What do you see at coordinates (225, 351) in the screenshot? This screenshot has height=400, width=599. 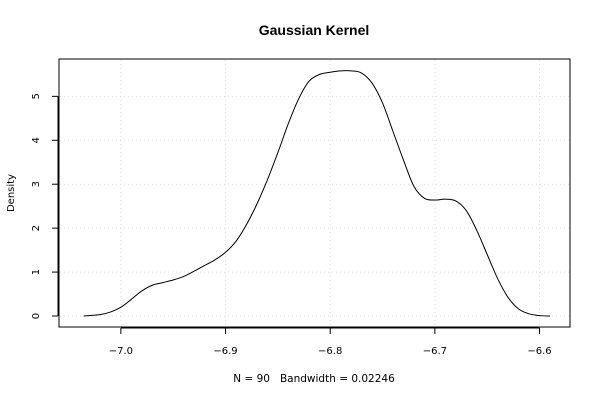 I see `x-tick-label: −6.9` at bounding box center [225, 351].